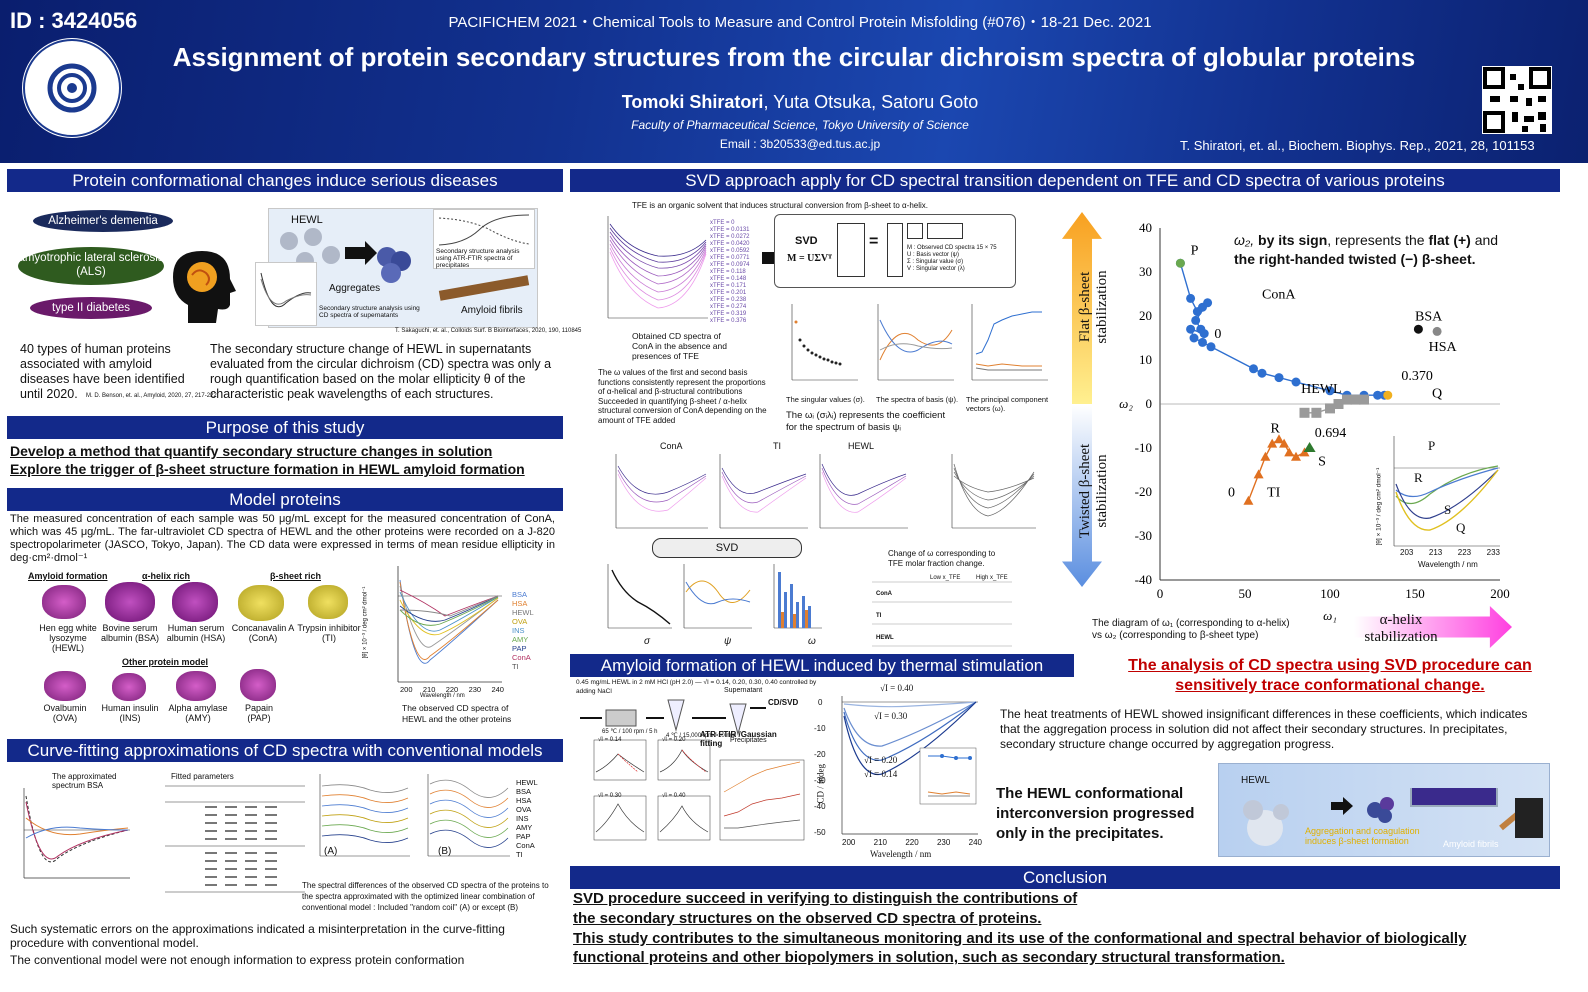 The image size is (1588, 992). I want to click on legend-pap: PAP, so click(519, 648).